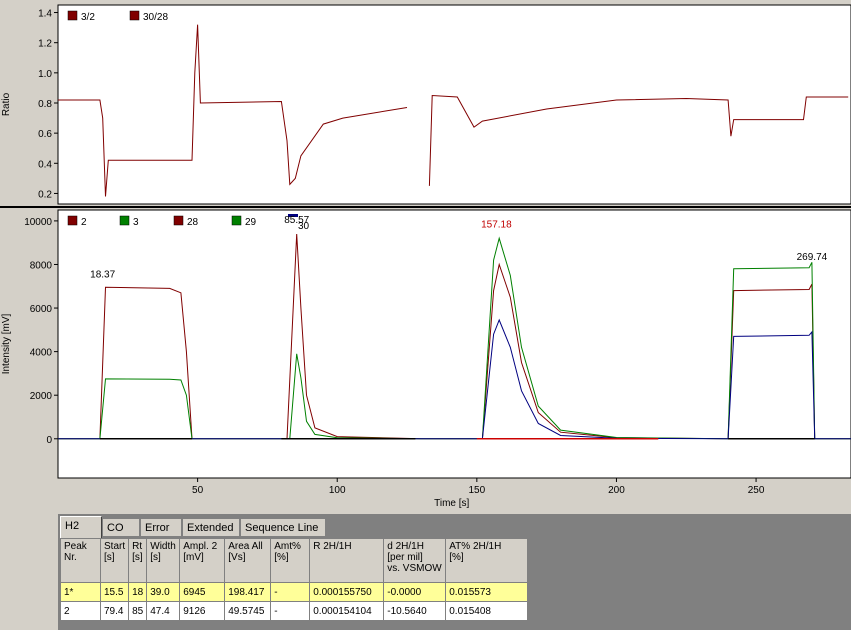 This screenshot has width=851, height=630. I want to click on y-tick-label: 1.0, so click(45, 74).